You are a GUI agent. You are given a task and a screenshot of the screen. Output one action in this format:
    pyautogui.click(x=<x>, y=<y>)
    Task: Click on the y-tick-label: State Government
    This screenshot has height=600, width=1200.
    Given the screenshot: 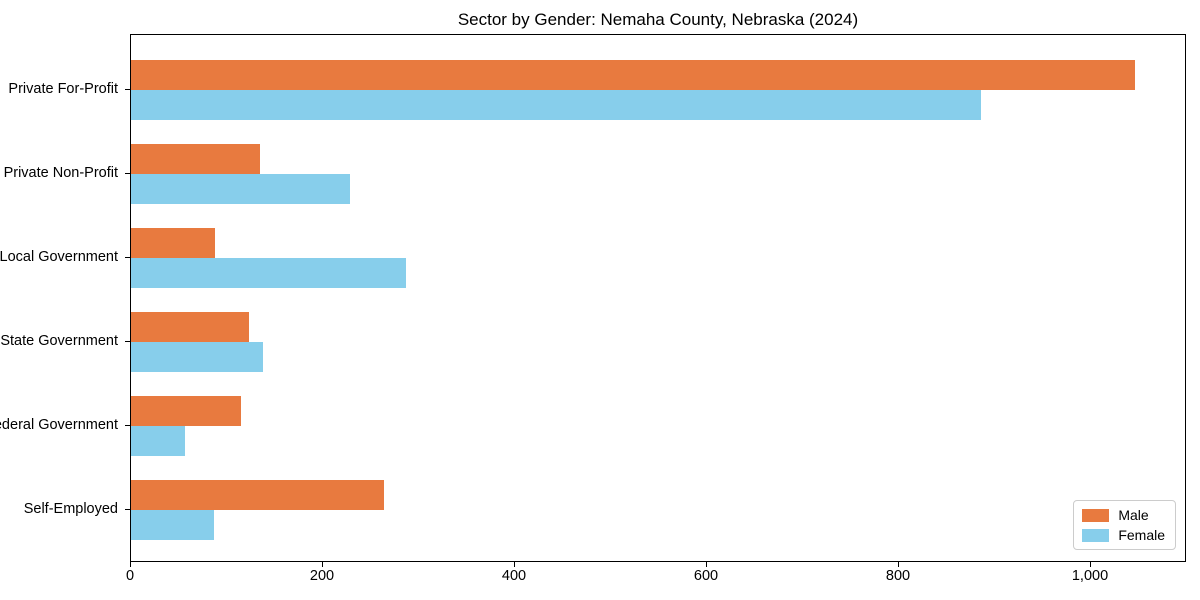 What is the action you would take?
    pyautogui.click(x=59, y=341)
    